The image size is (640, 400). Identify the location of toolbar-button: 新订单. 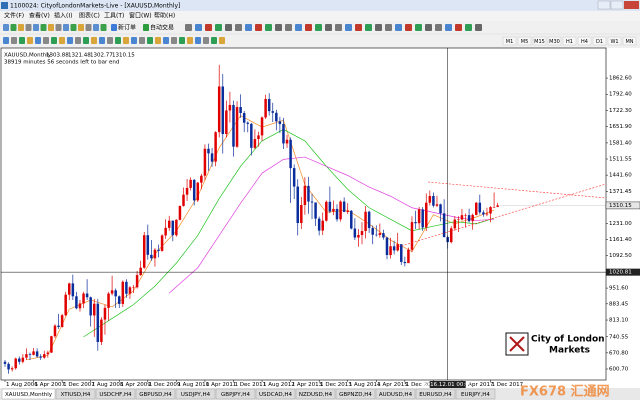
(127, 28).